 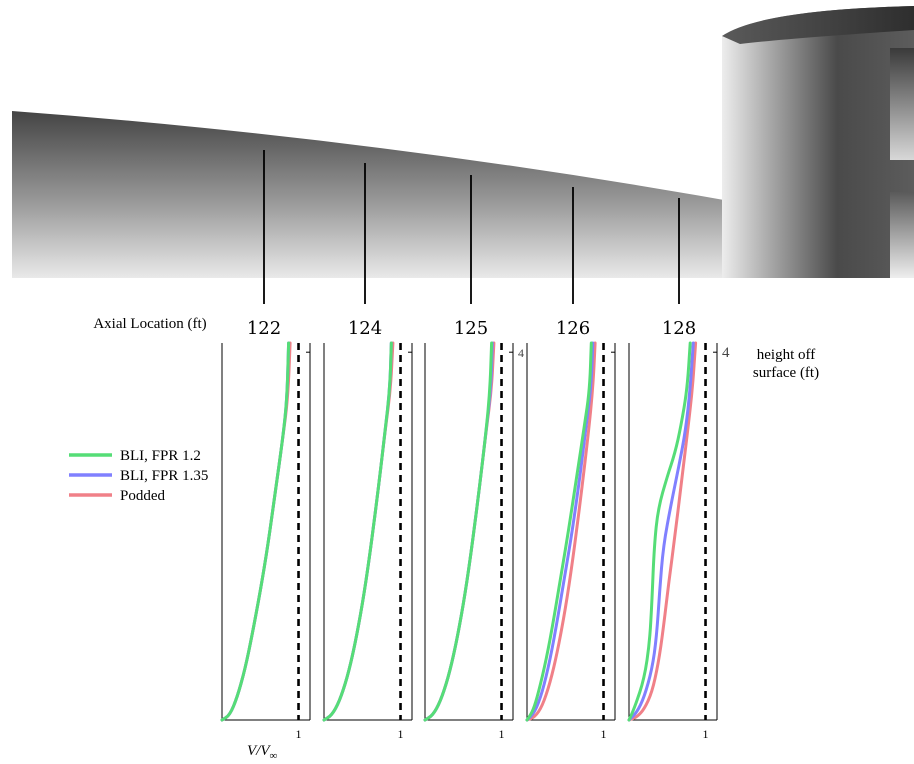 I want to click on panel-122: 122 1, so click(x=265, y=529).